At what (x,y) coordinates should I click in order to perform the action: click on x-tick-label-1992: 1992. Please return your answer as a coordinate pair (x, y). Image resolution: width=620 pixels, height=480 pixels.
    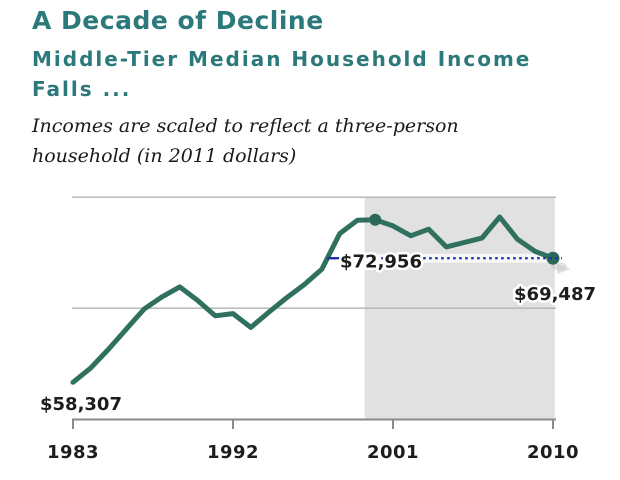
    Looking at the image, I should click on (233, 452).